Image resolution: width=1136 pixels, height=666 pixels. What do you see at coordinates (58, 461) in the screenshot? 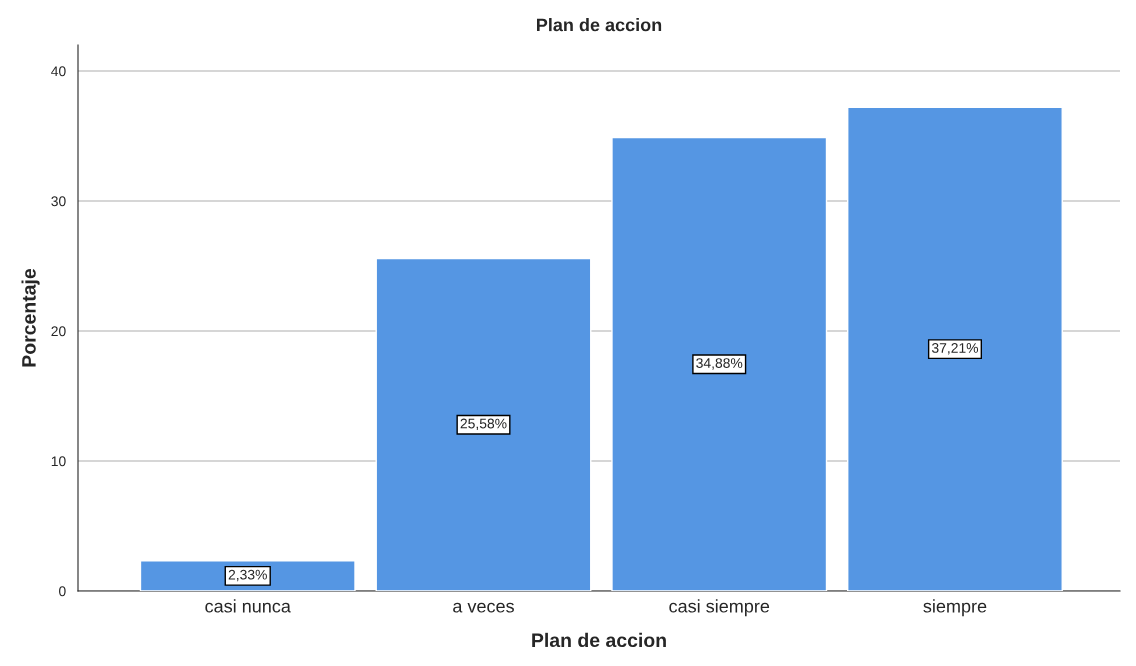
I see `y-tick-label: 10` at bounding box center [58, 461].